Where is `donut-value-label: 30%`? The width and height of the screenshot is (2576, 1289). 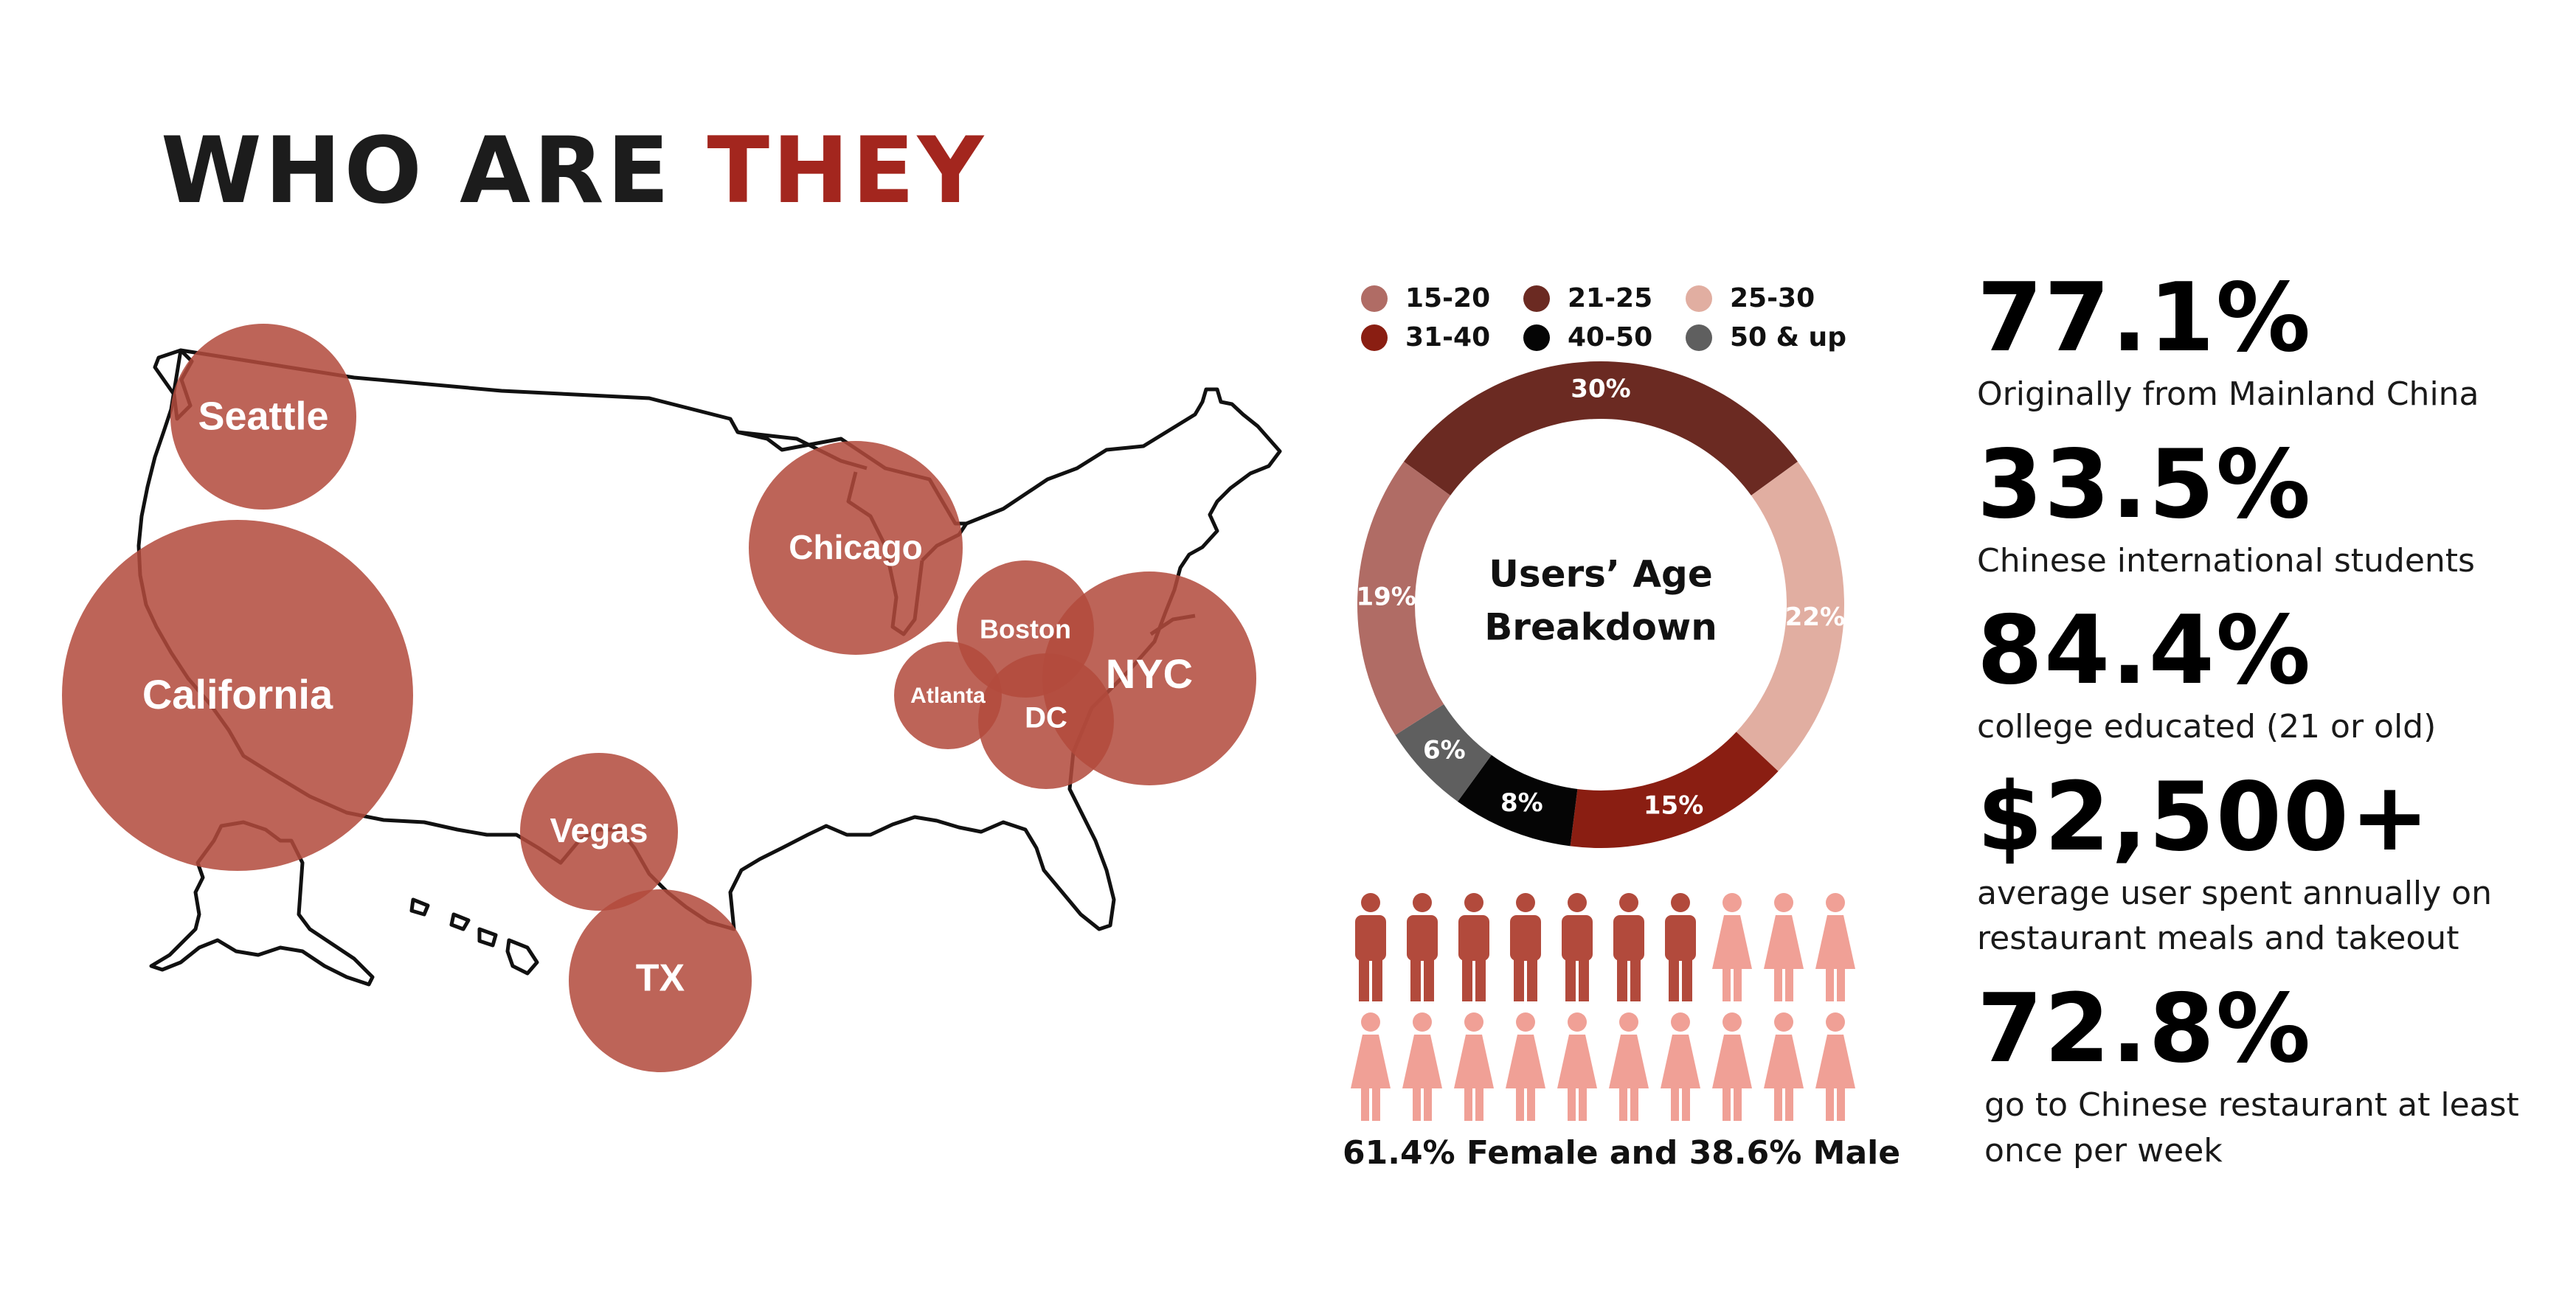
donut-value-label: 30% is located at coordinates (1601, 389).